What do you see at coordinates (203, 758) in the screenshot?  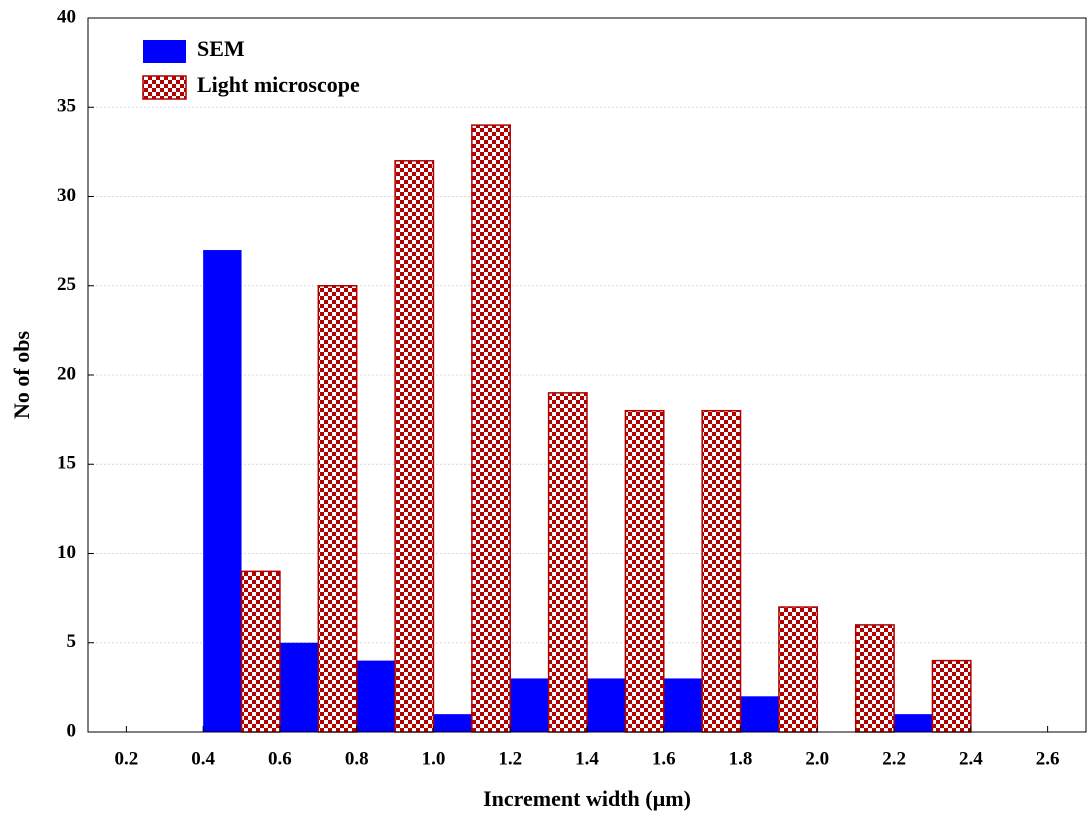 I see `x-tick-label: 0.4` at bounding box center [203, 758].